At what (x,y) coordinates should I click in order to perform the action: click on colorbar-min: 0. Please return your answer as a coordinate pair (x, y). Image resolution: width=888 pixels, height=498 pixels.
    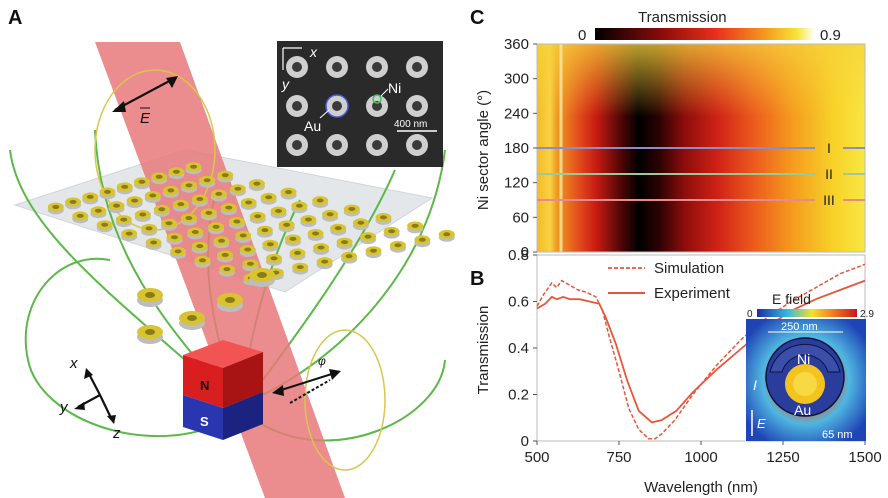
    Looking at the image, I should click on (582, 35).